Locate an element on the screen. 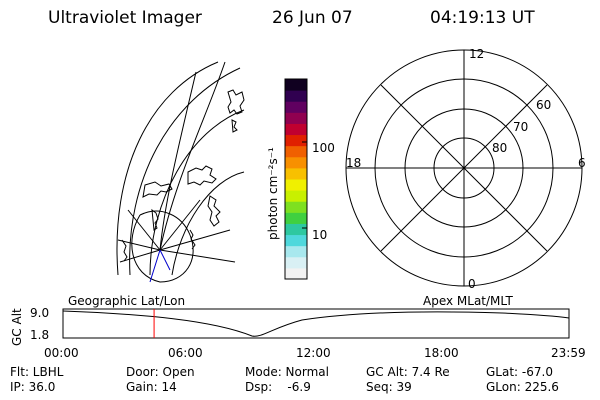 The height and width of the screenshot is (400, 600). mode-value: Mode: Normal is located at coordinates (287, 372).